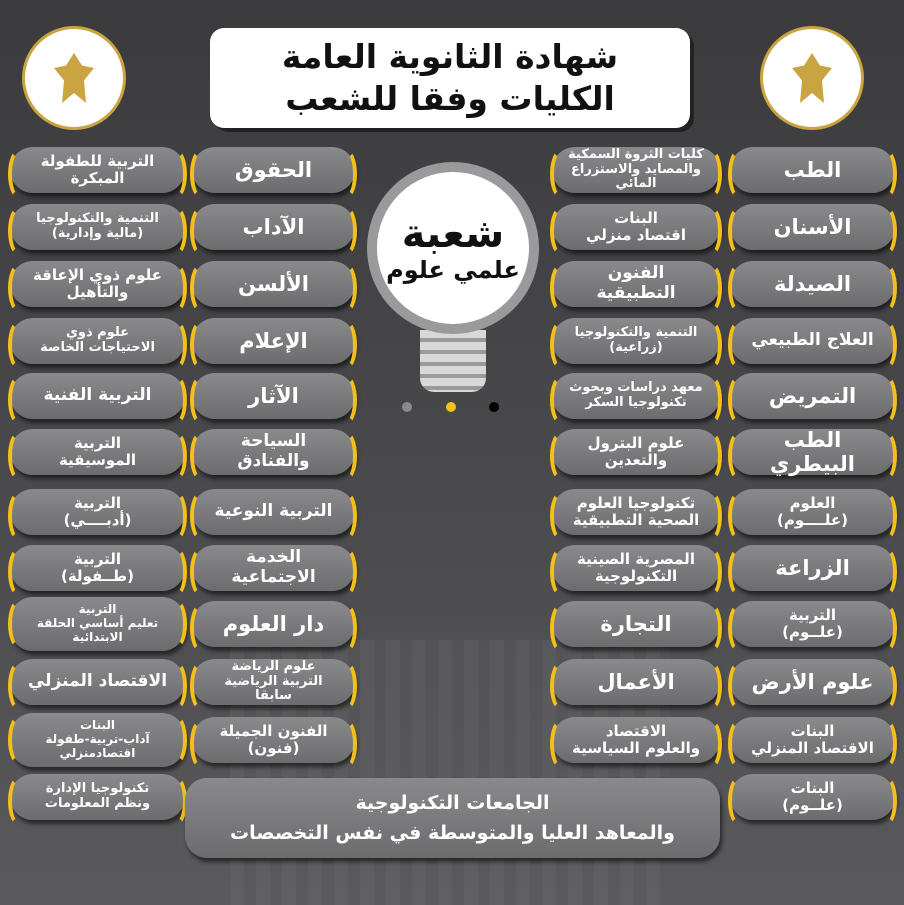 The height and width of the screenshot is (905, 904). Describe the element at coordinates (812, 571) in the screenshot. I see `college-item: الزراعة` at that location.